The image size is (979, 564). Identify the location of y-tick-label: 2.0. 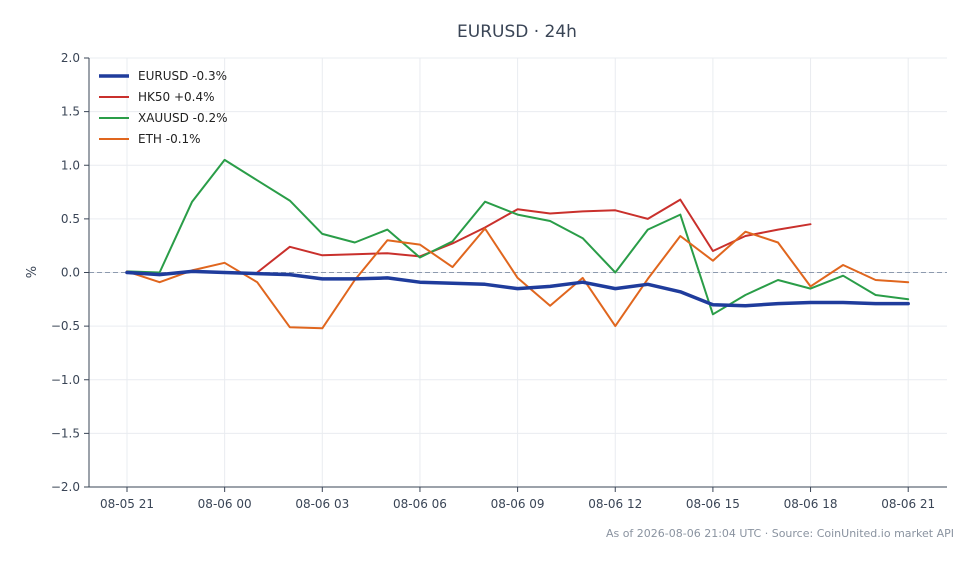
(70, 58).